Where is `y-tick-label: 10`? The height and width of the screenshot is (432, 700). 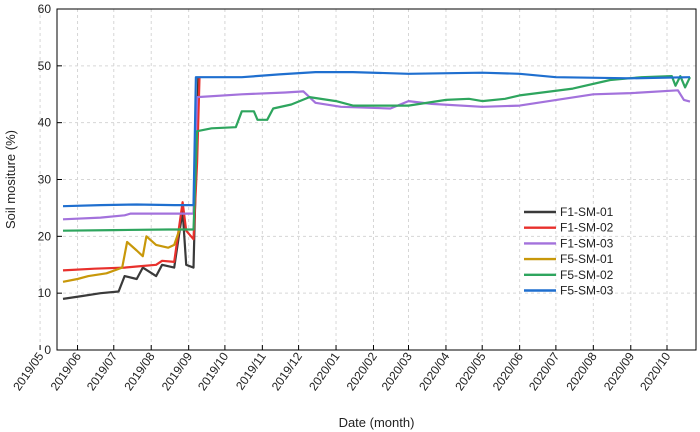 y-tick-label: 10 is located at coordinates (45, 293).